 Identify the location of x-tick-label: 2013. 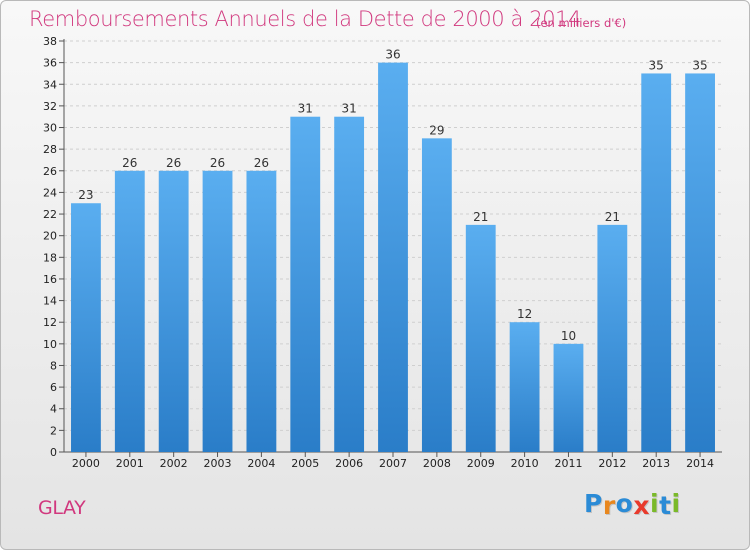
(656, 463).